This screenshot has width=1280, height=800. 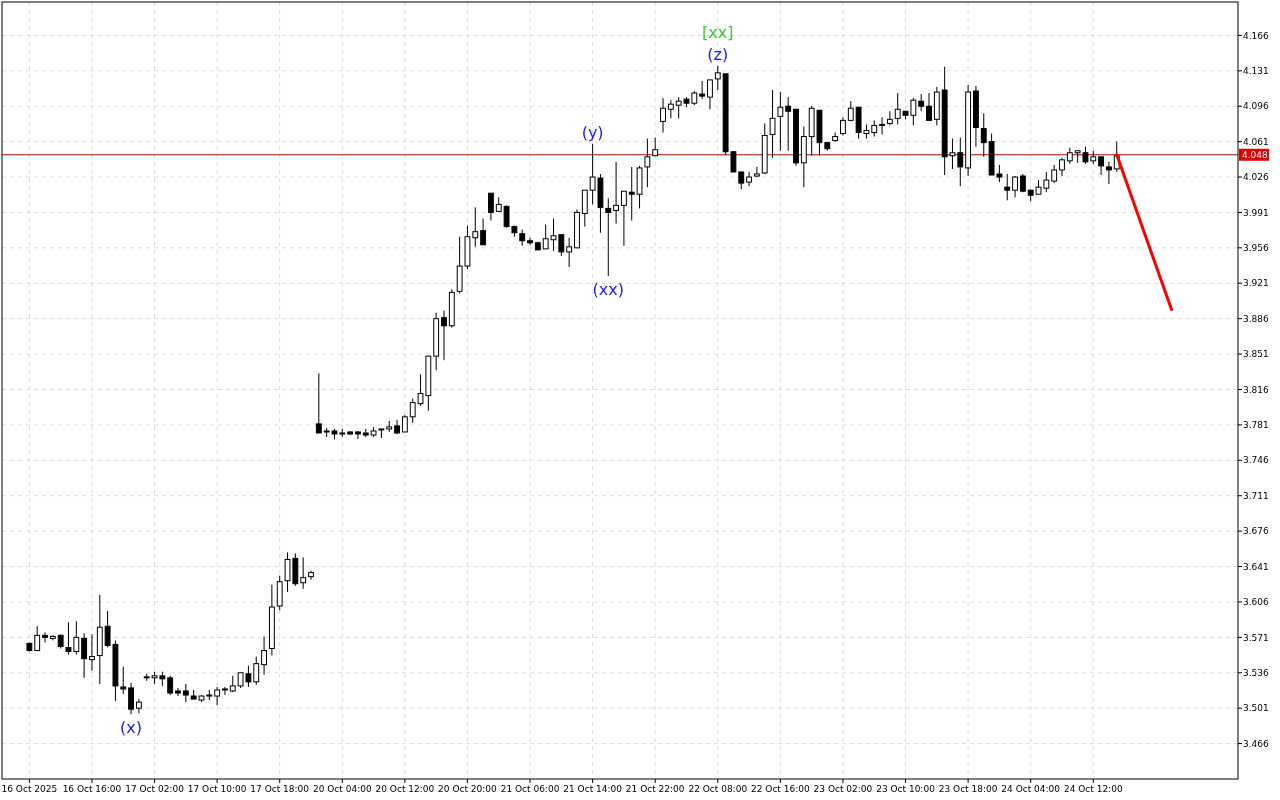 What do you see at coordinates (1256, 177) in the screenshot?
I see `y-tick-label: 4.026` at bounding box center [1256, 177].